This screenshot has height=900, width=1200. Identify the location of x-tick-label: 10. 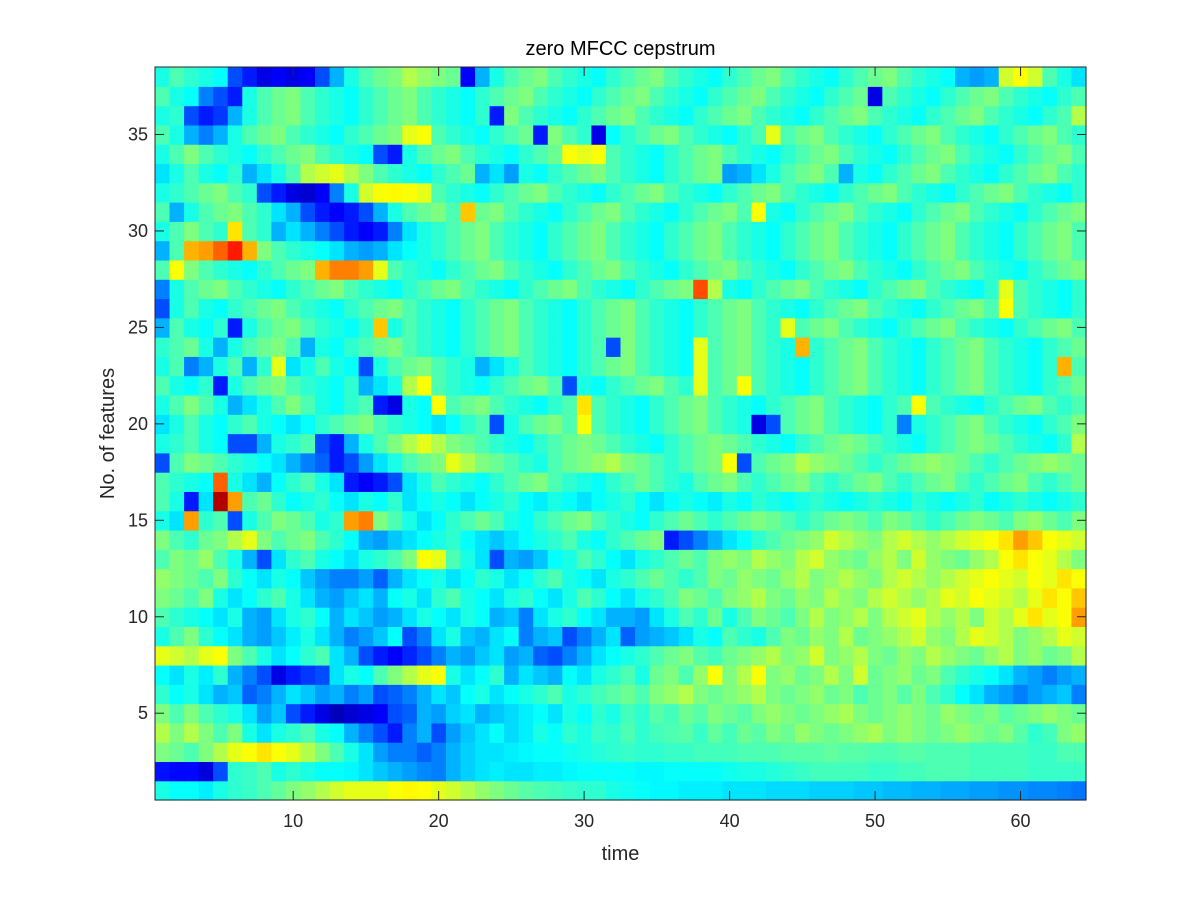
(293, 821).